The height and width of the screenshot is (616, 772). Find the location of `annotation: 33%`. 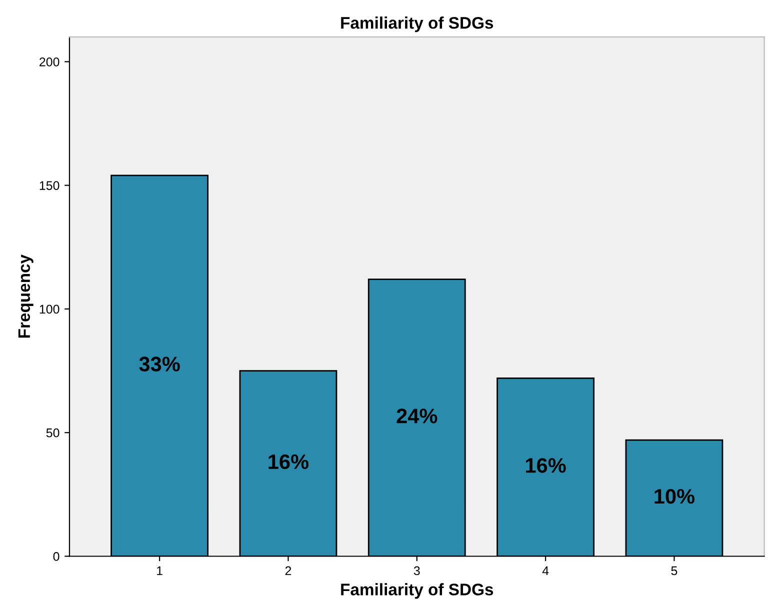

annotation: 33% is located at coordinates (159, 364).